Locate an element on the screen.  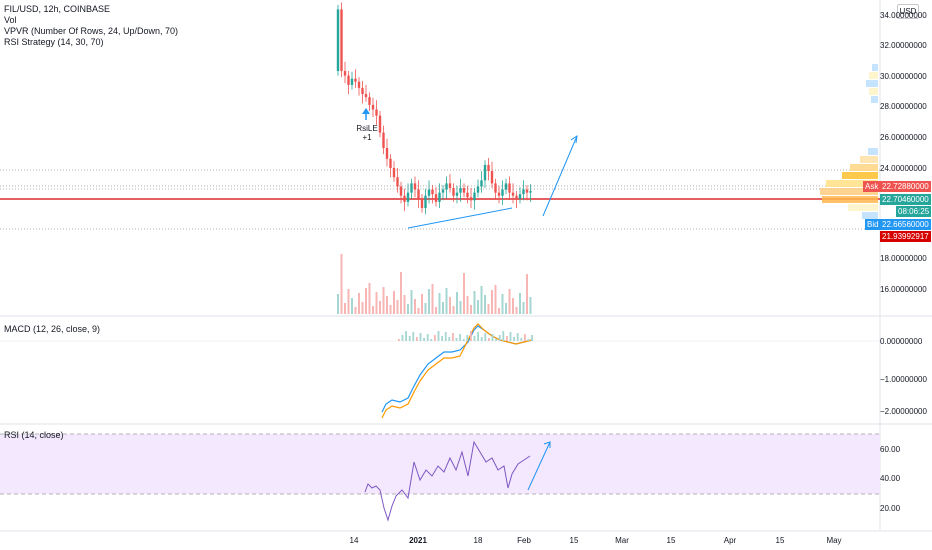
rsi-axis-tick: 20.00 is located at coordinates (890, 508).